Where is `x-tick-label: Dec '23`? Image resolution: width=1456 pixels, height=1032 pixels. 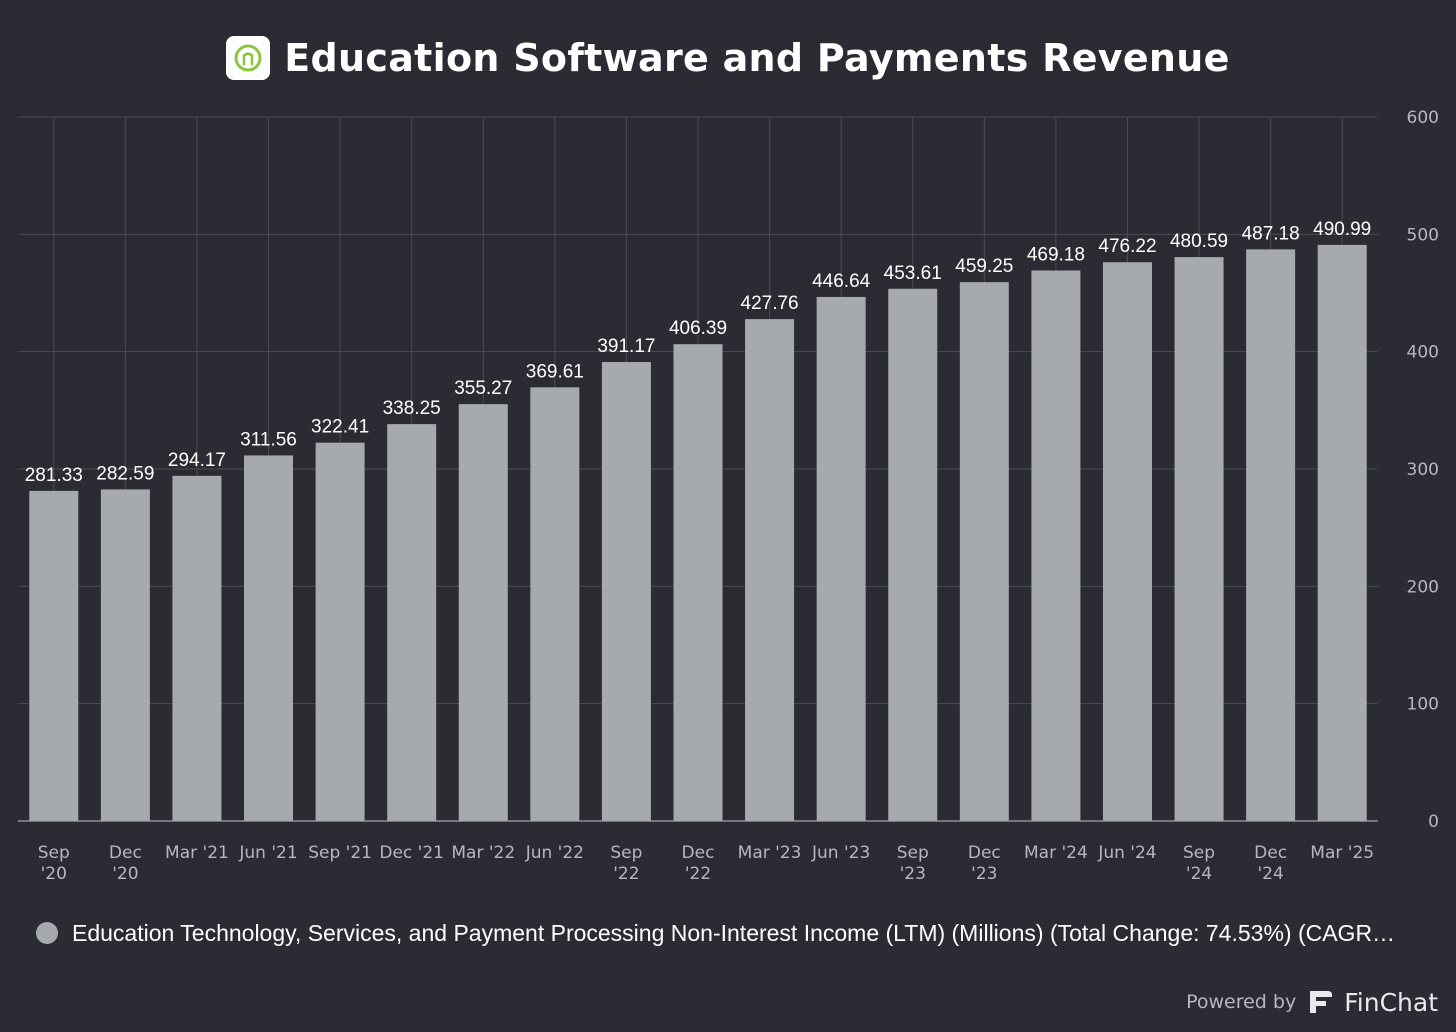
x-tick-label: Dec '23 is located at coordinates (984, 863).